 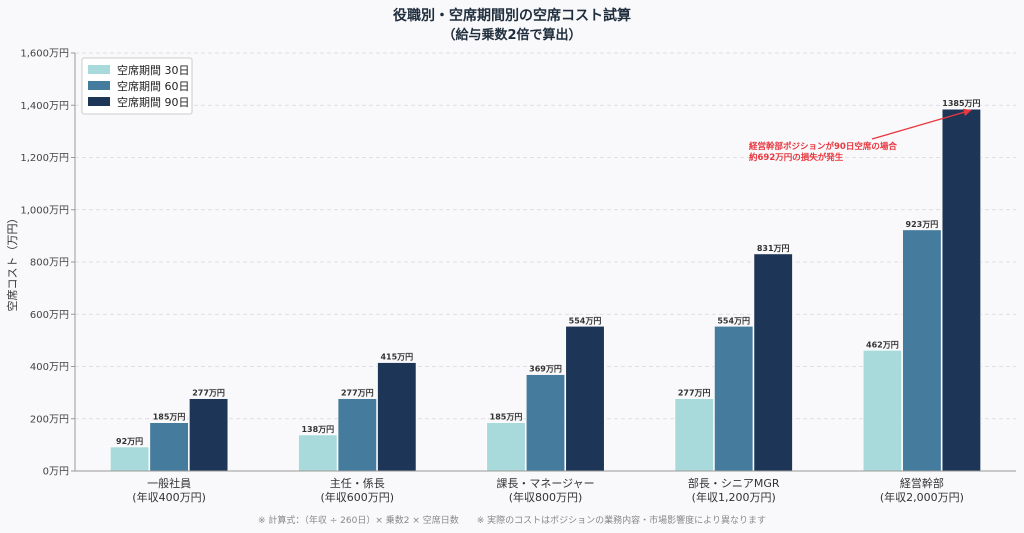 What do you see at coordinates (12, 262) in the screenshot?
I see `y-axis-label: 空席コスト（万円）` at bounding box center [12, 262].